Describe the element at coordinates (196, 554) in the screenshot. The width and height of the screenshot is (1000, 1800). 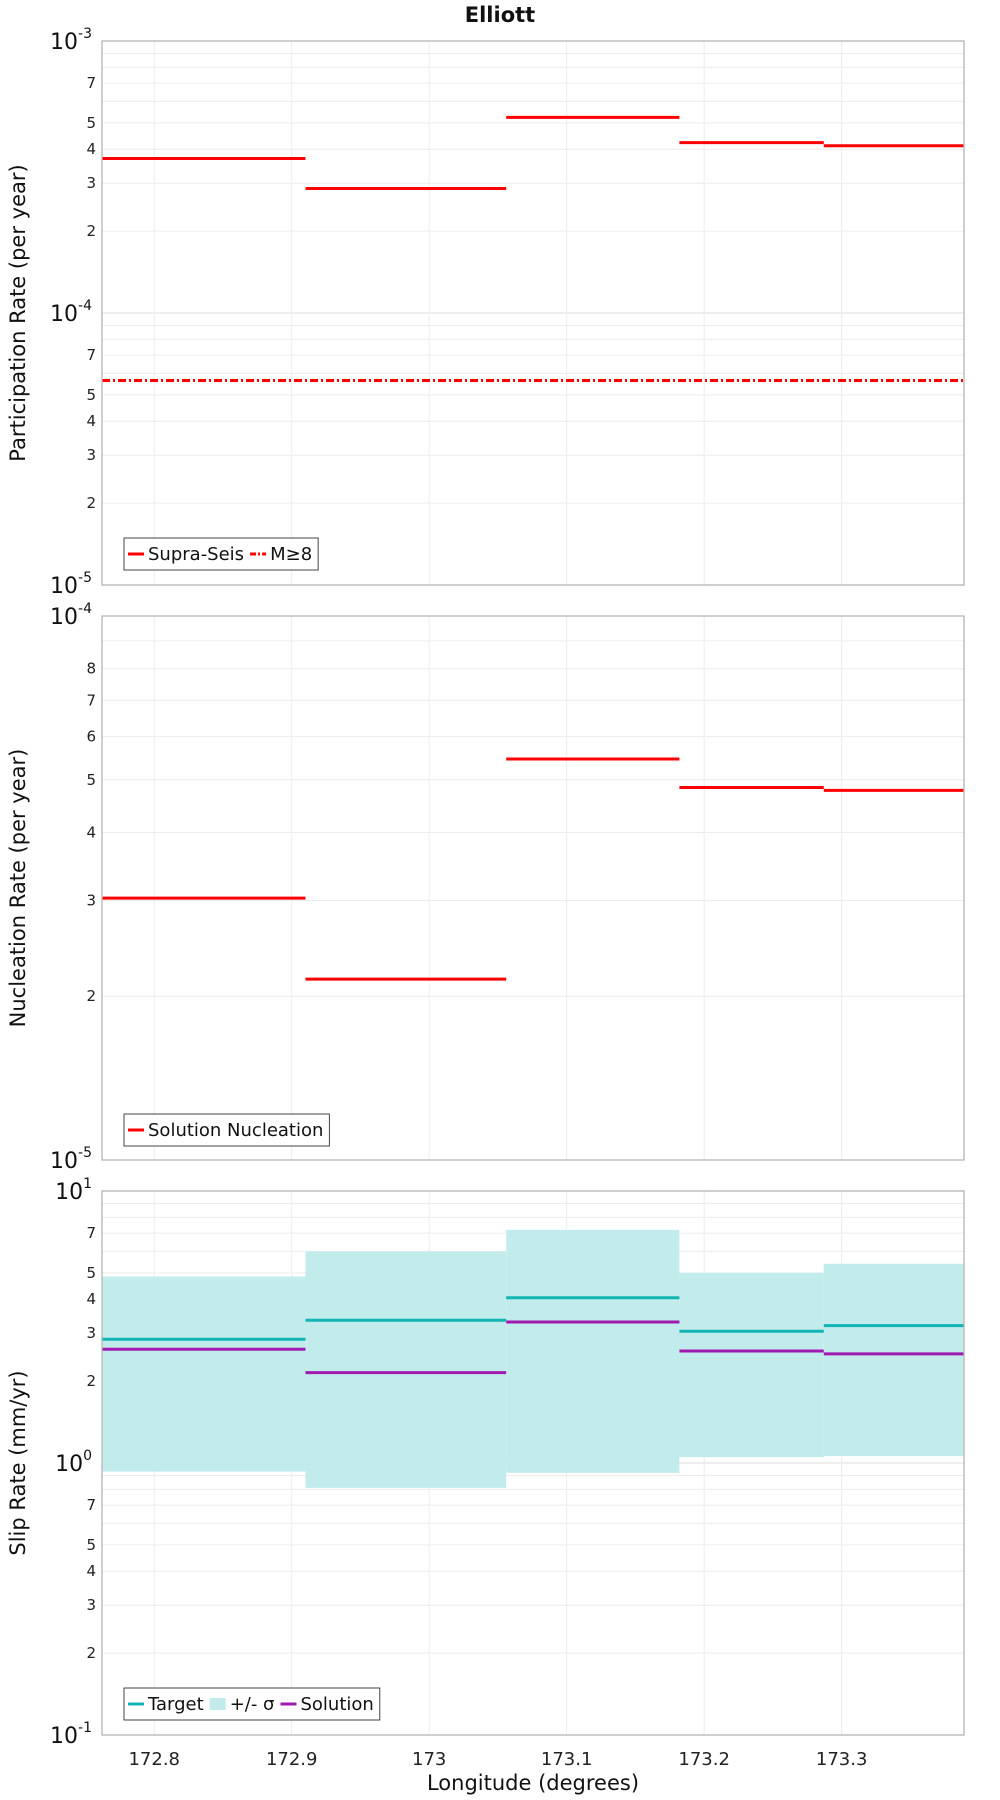
I see `legend-label: Supra-Seis` at that location.